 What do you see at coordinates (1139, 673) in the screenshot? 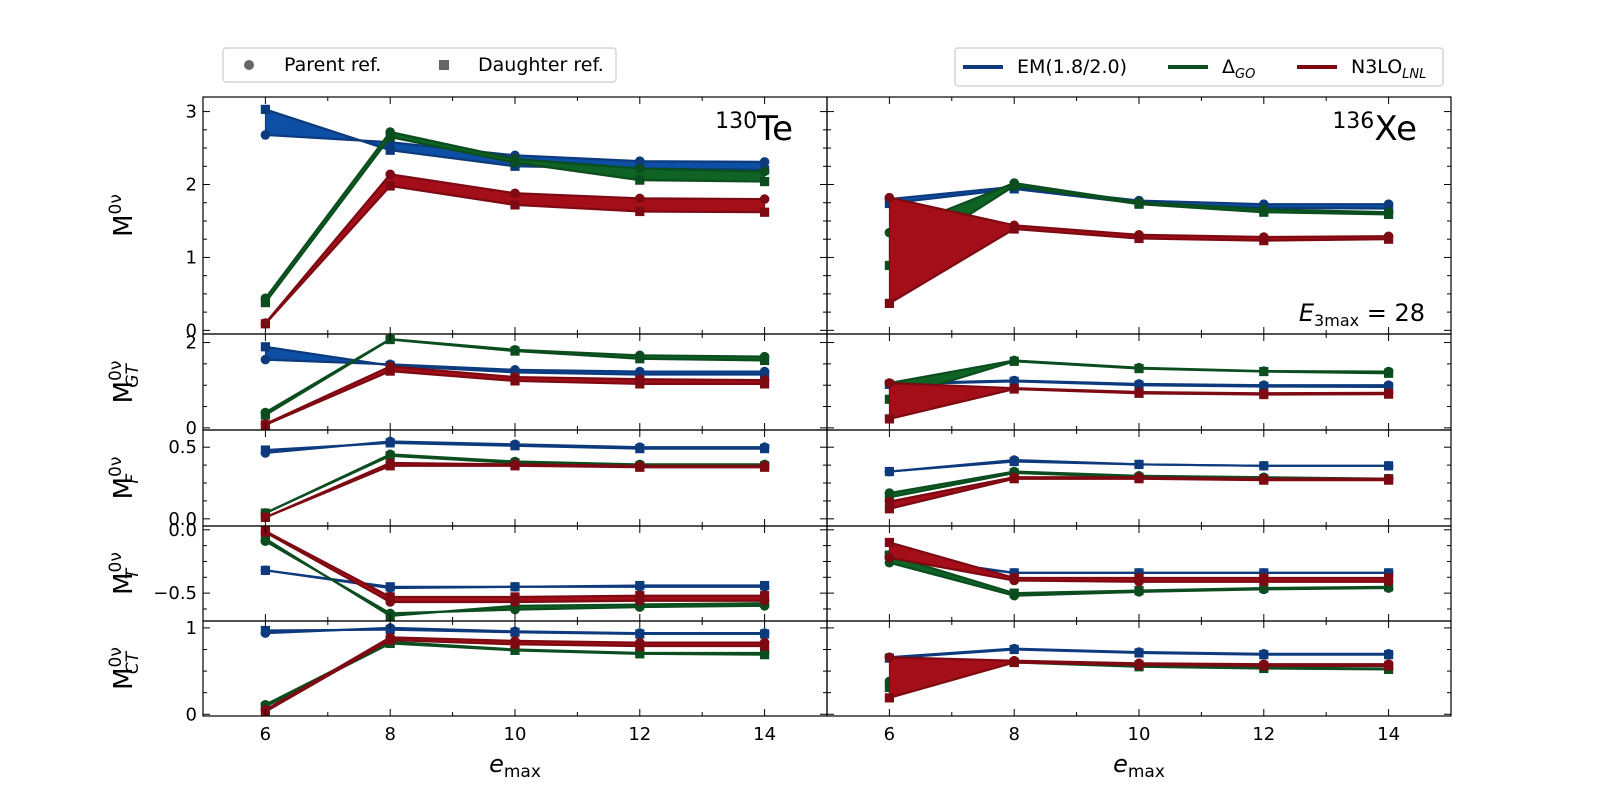
I see `data-ct-xe` at bounding box center [1139, 673].